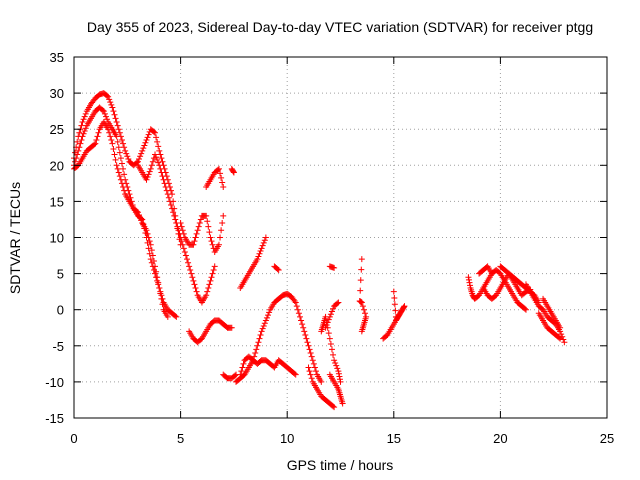 The image size is (640, 480). I want to click on y-tick-label: -5, so click(58, 346).